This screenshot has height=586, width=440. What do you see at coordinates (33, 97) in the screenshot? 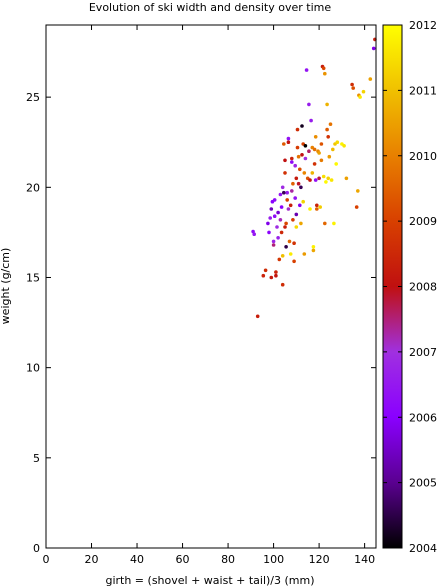
I see `y-tick-label: 25` at bounding box center [33, 97].